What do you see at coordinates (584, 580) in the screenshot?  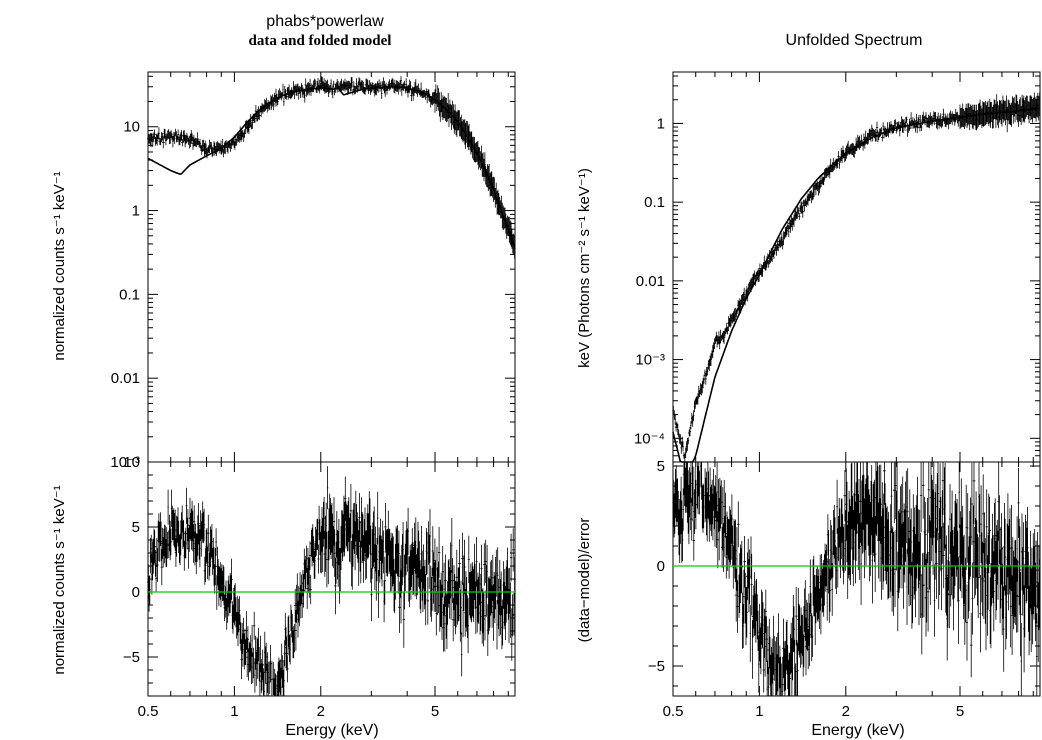 I see `right-bottom-ylabel: (data−model)/error` at bounding box center [584, 580].